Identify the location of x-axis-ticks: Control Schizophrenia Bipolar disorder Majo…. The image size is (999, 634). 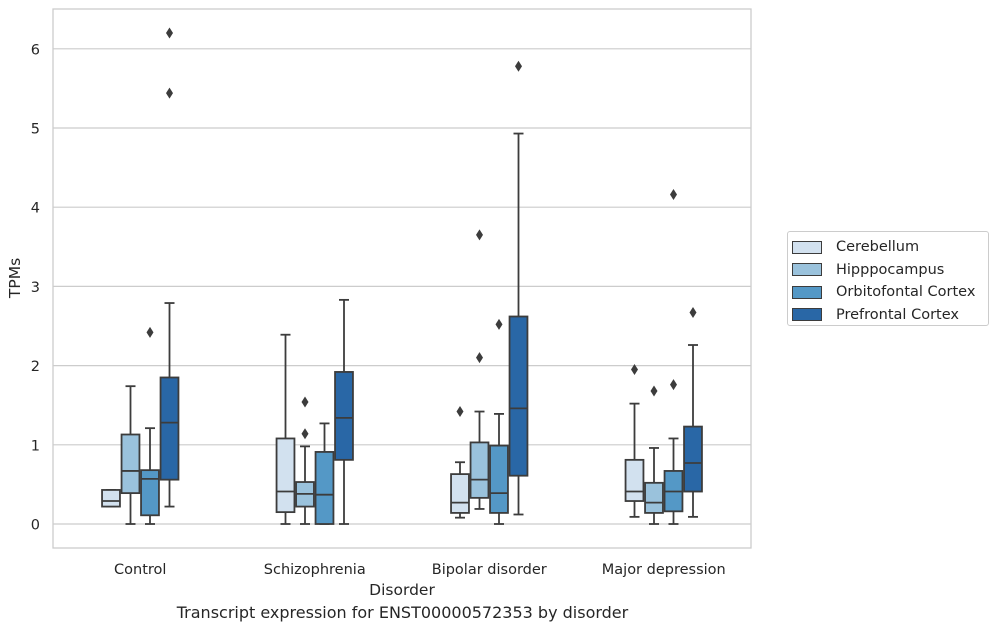
(420, 570).